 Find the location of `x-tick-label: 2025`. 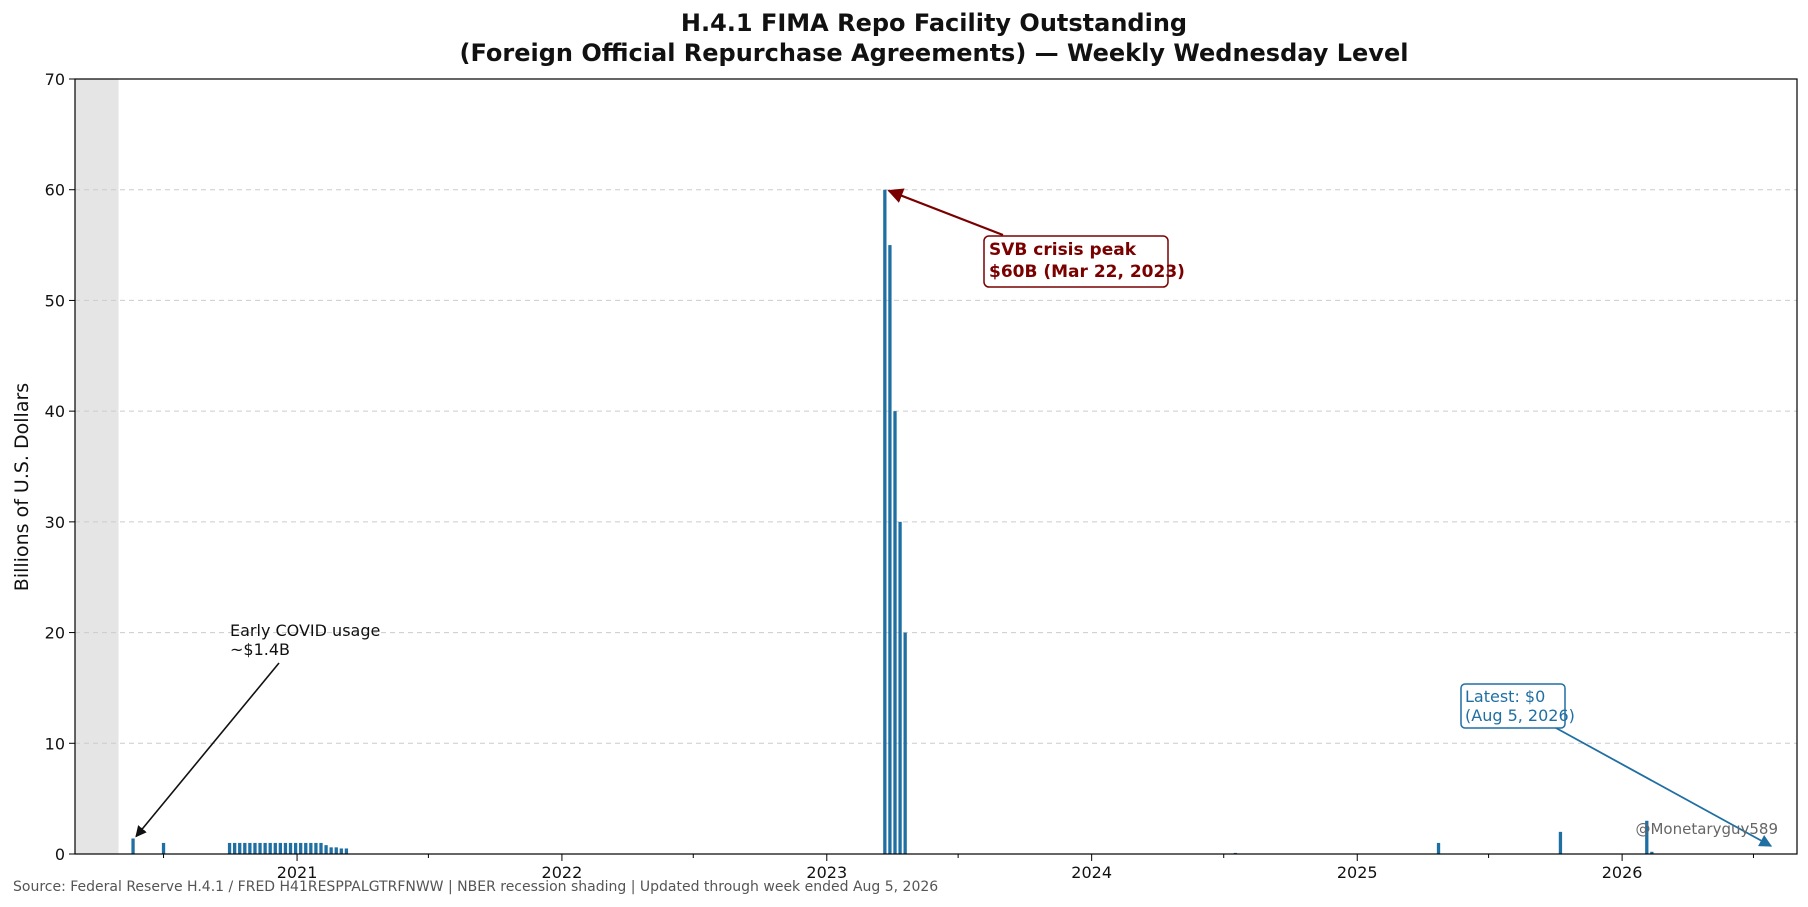

x-tick-label: 2025 is located at coordinates (1357, 872).